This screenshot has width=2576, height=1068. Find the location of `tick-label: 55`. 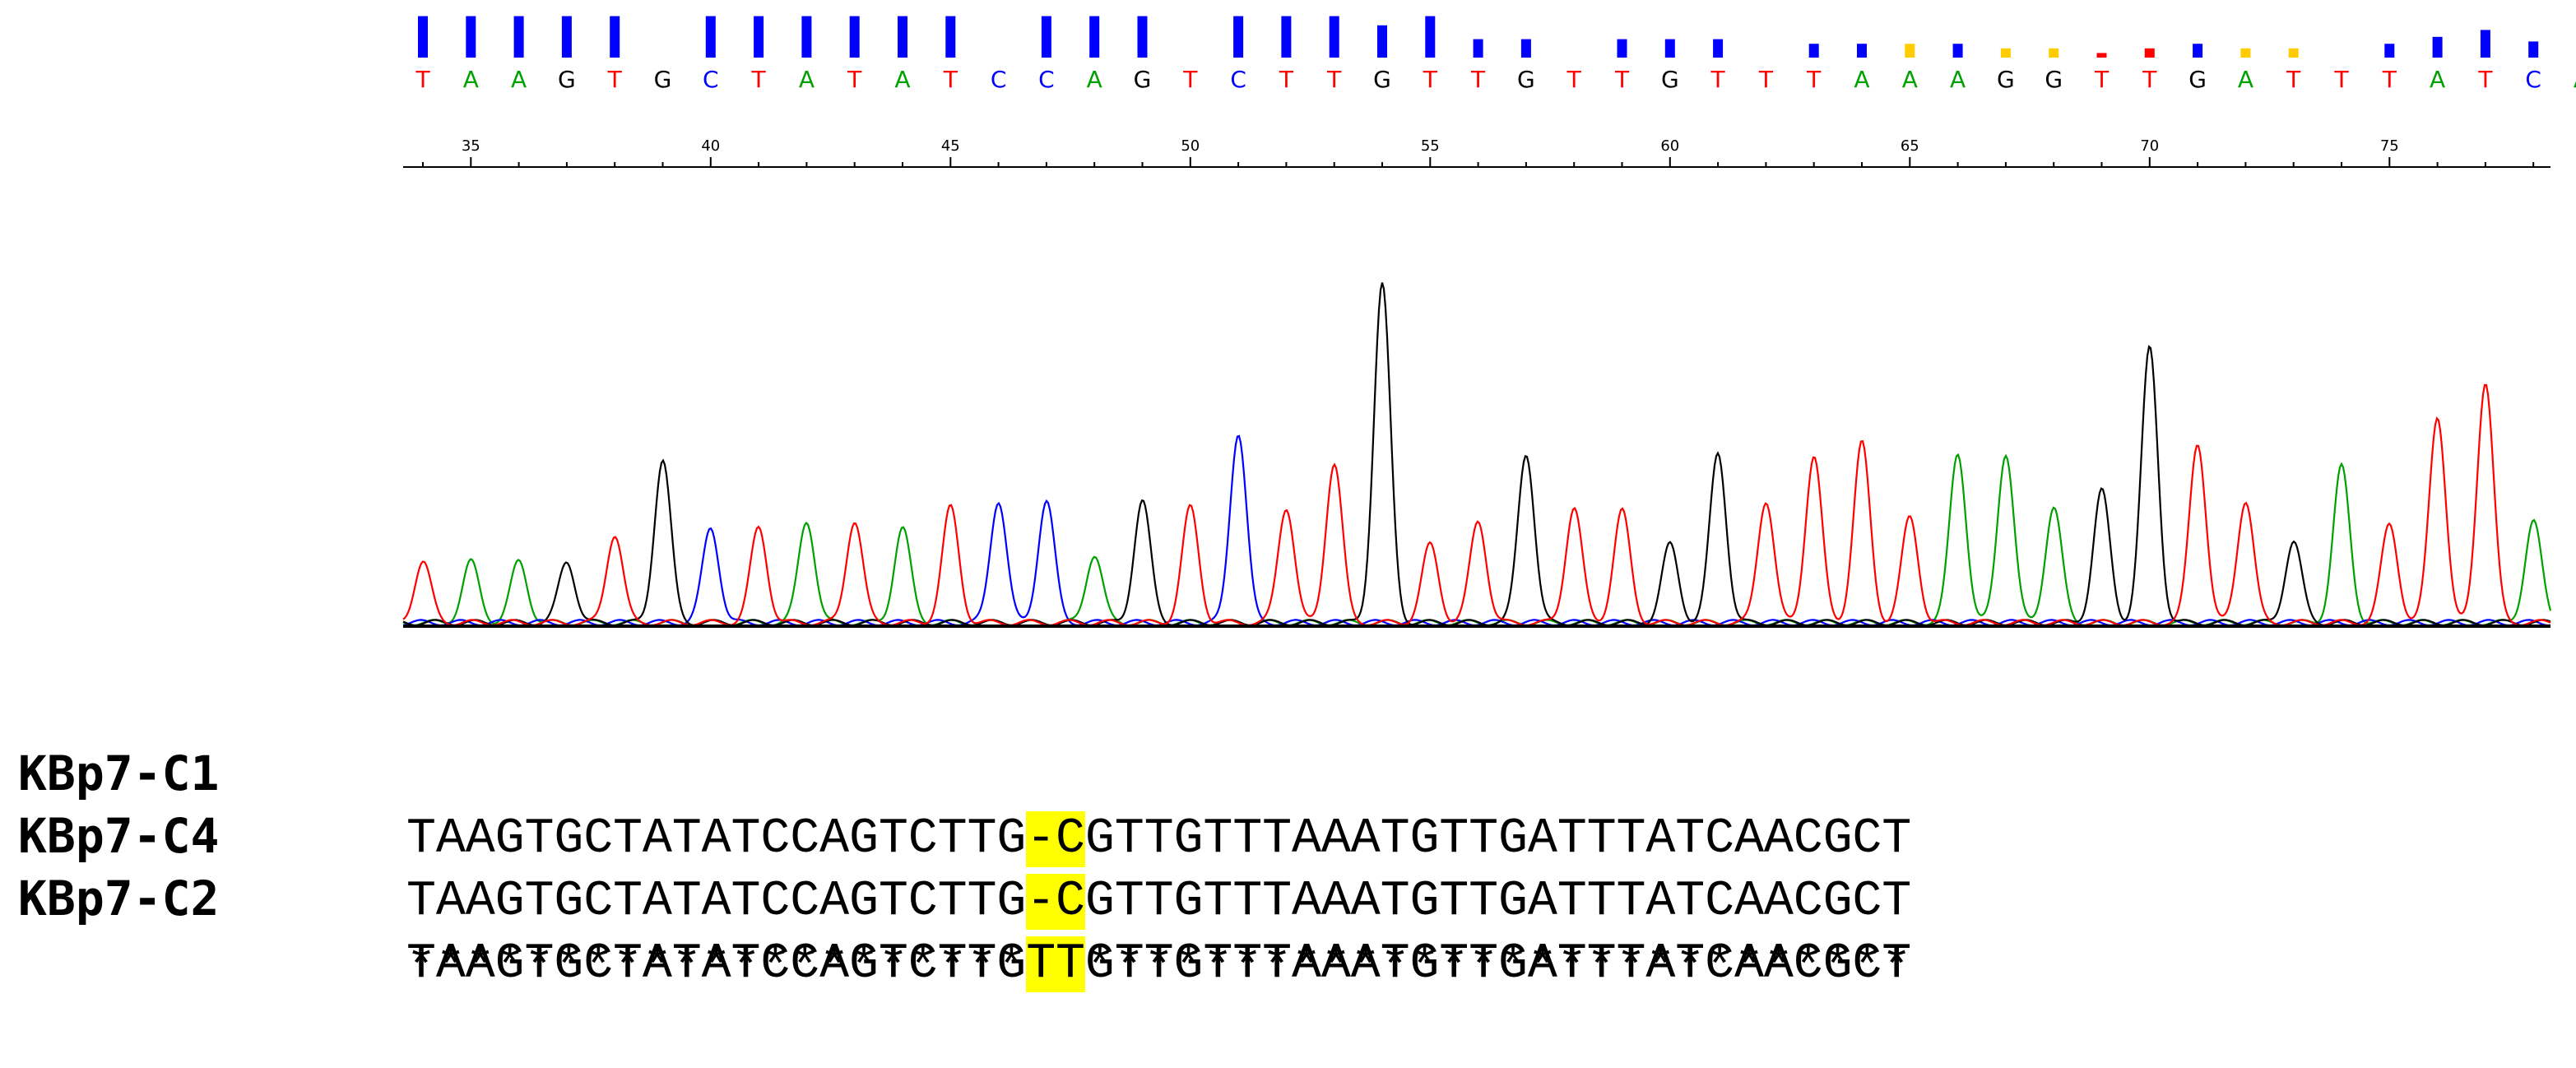

tick-label: 55 is located at coordinates (1430, 146).